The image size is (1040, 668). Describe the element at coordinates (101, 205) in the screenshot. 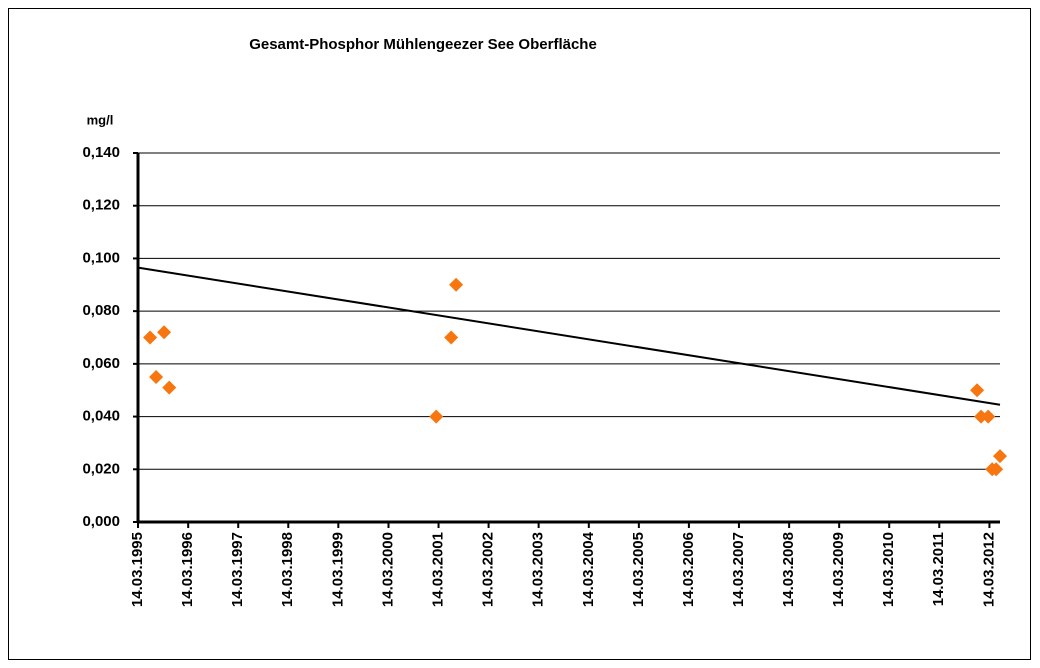

I see `y-tick-label: 0,120` at that location.